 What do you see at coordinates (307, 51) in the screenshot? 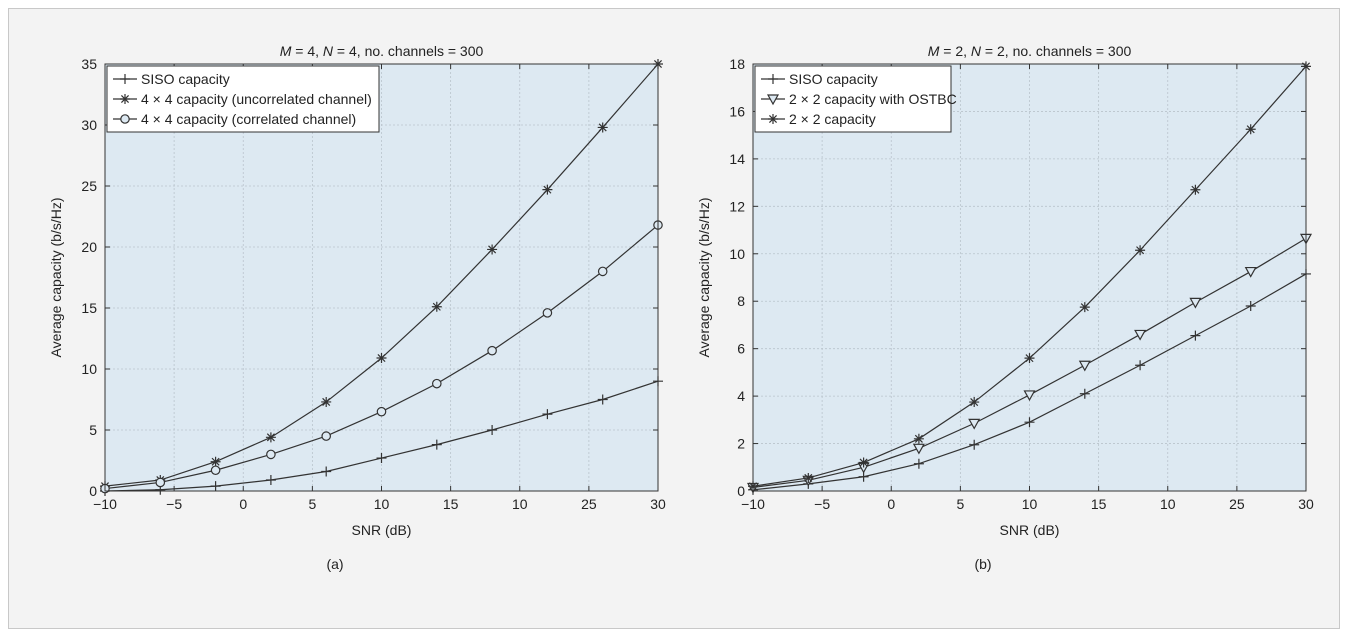
I see `title-part: = 4,` at bounding box center [307, 51].